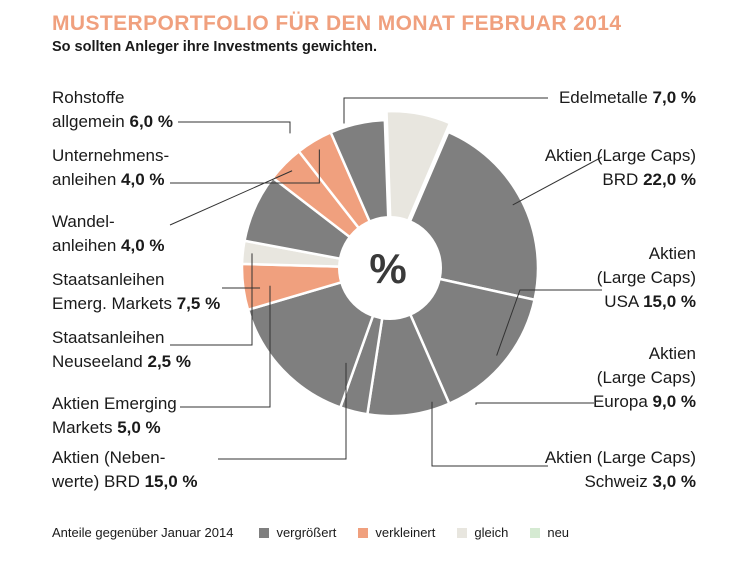 This screenshot has height=562, width=750. I want to click on slice-label-text: Unternehmens-, so click(111, 155).